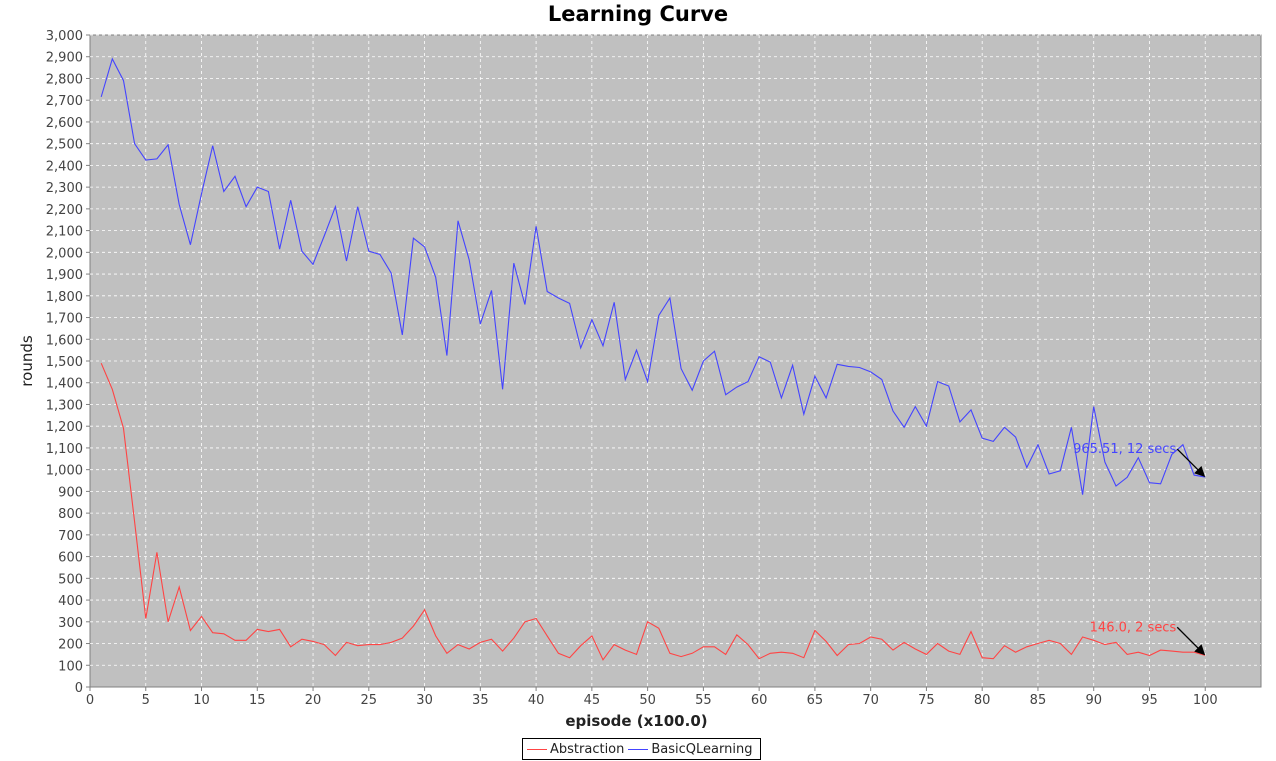 This screenshot has width=1276, height=761. I want to click on y-tick-label: 300, so click(70, 623).